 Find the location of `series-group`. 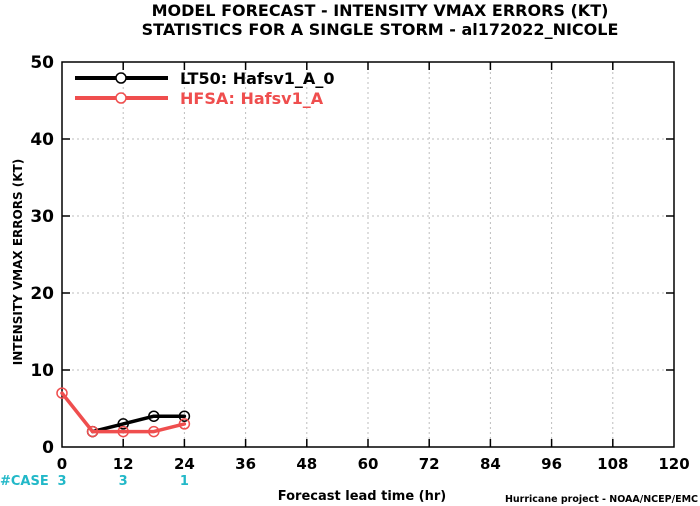

series-group is located at coordinates (123, 412).